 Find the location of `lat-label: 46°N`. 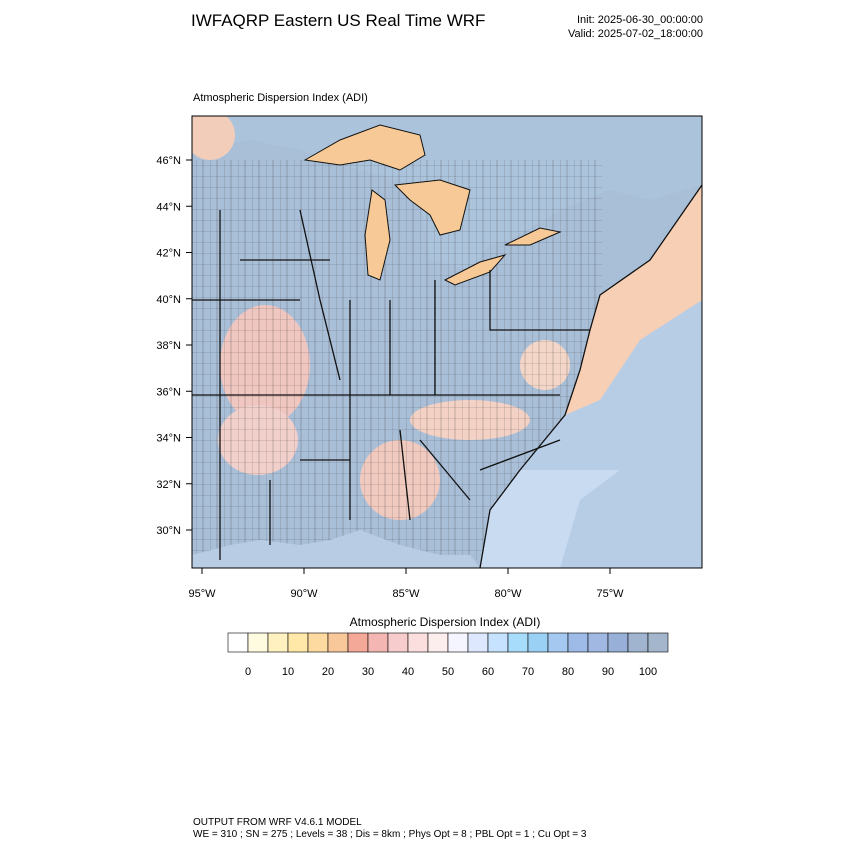

lat-label: 46°N is located at coordinates (168, 161).